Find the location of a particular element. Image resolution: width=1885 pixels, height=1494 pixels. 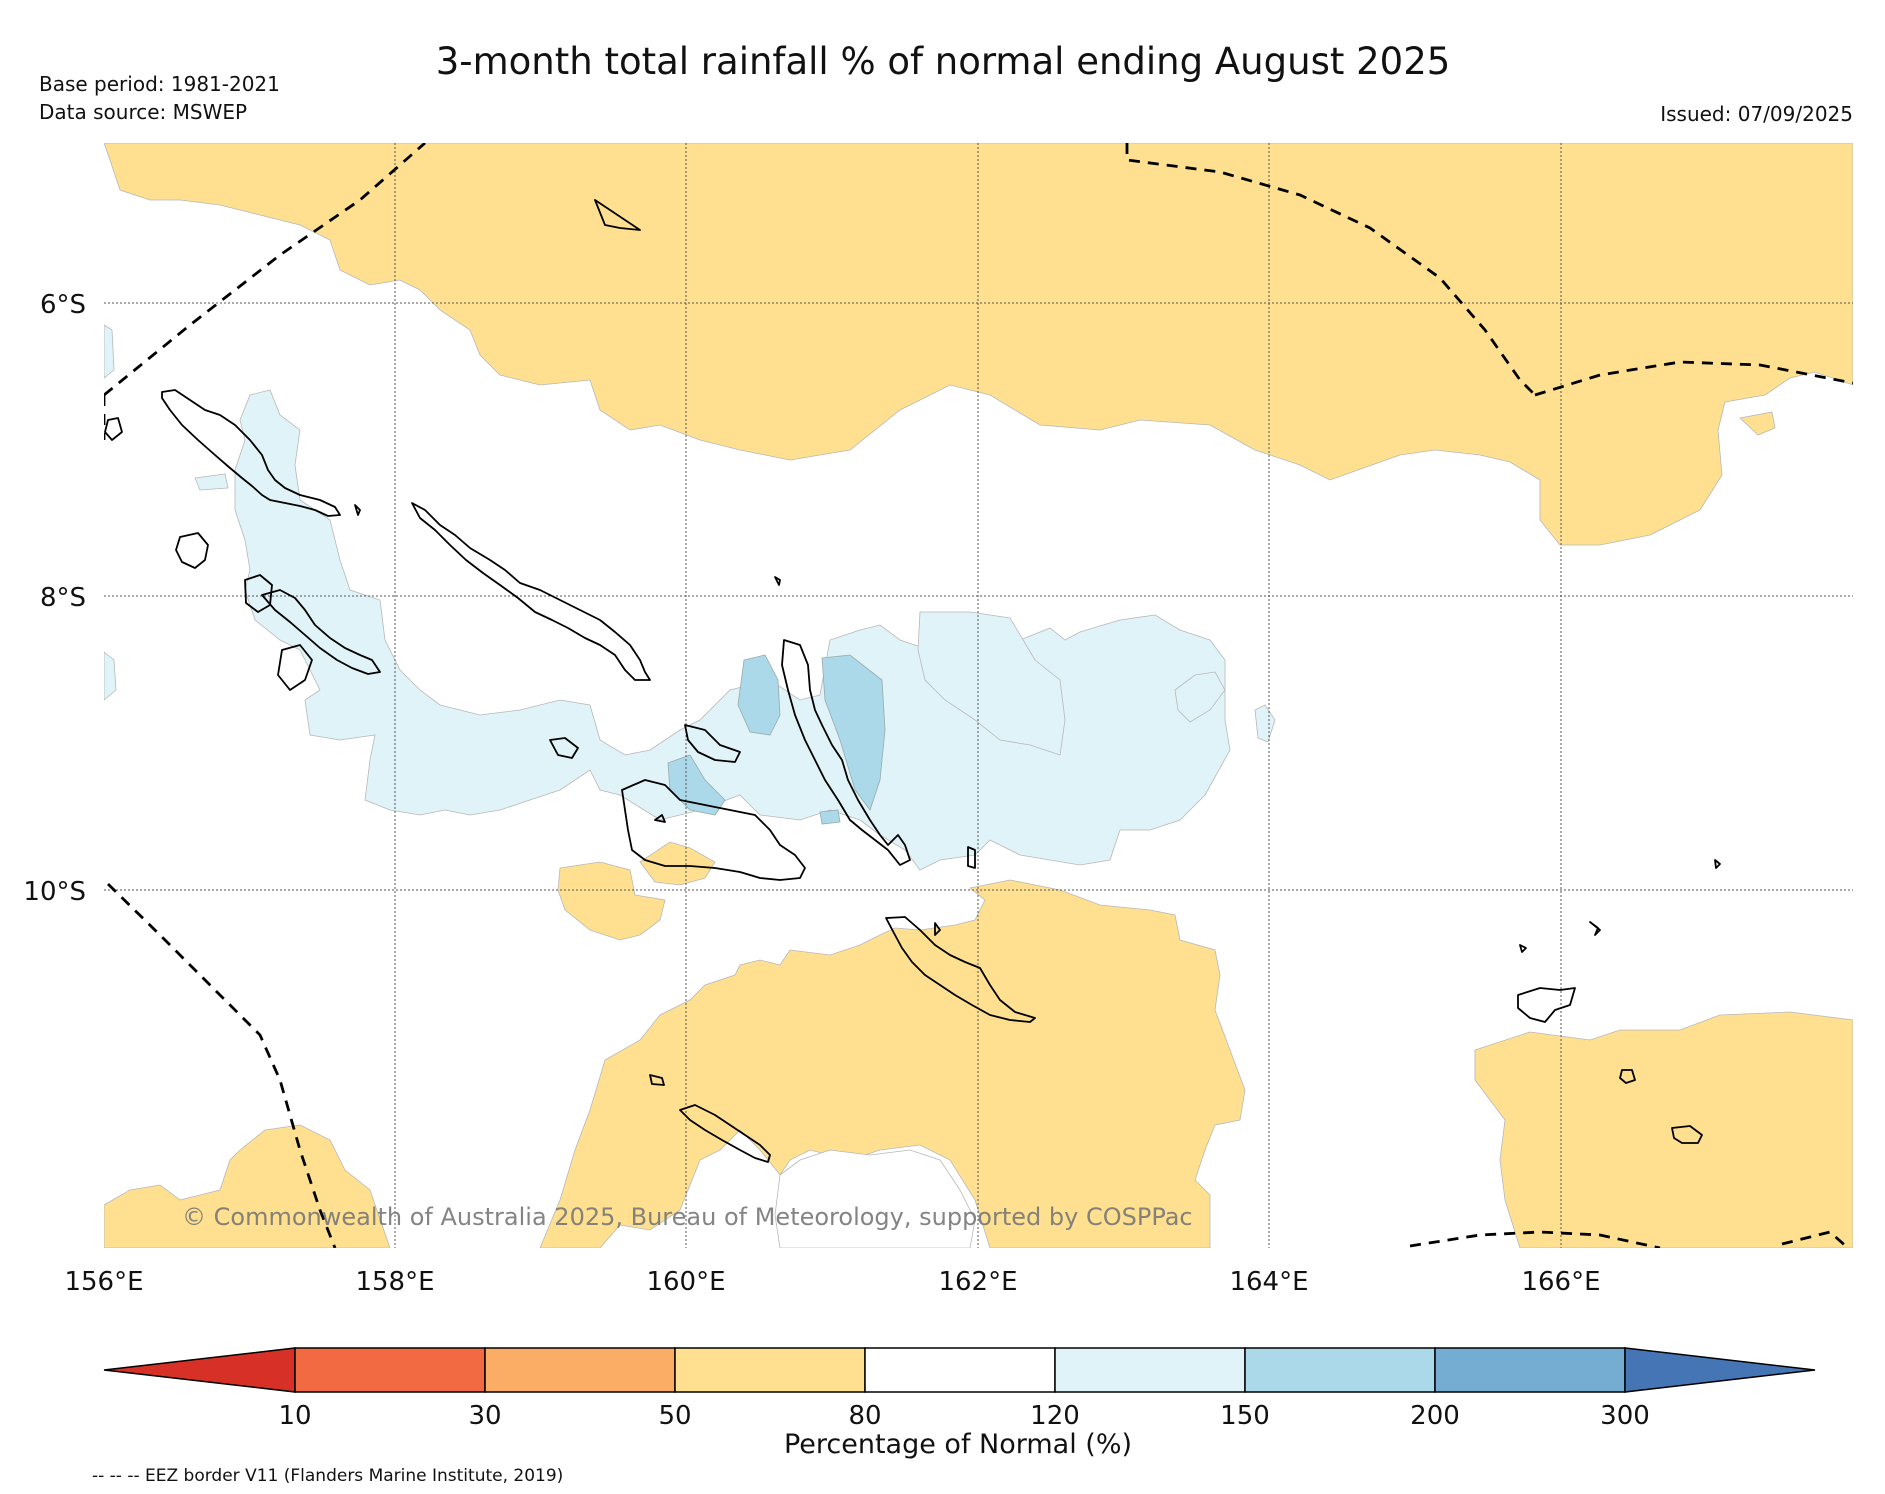

issued-date-label: Issued: 07/09/2025 is located at coordinates (1756, 114).